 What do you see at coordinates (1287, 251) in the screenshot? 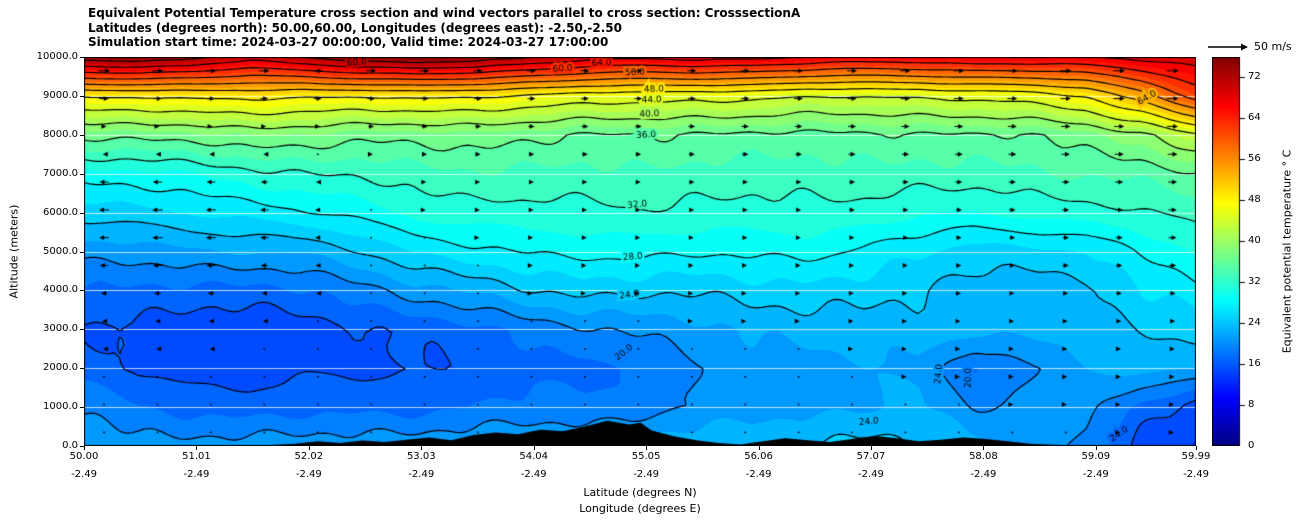
I see `colorbar-label: Equivalent potential temperature ° C` at bounding box center [1287, 251].